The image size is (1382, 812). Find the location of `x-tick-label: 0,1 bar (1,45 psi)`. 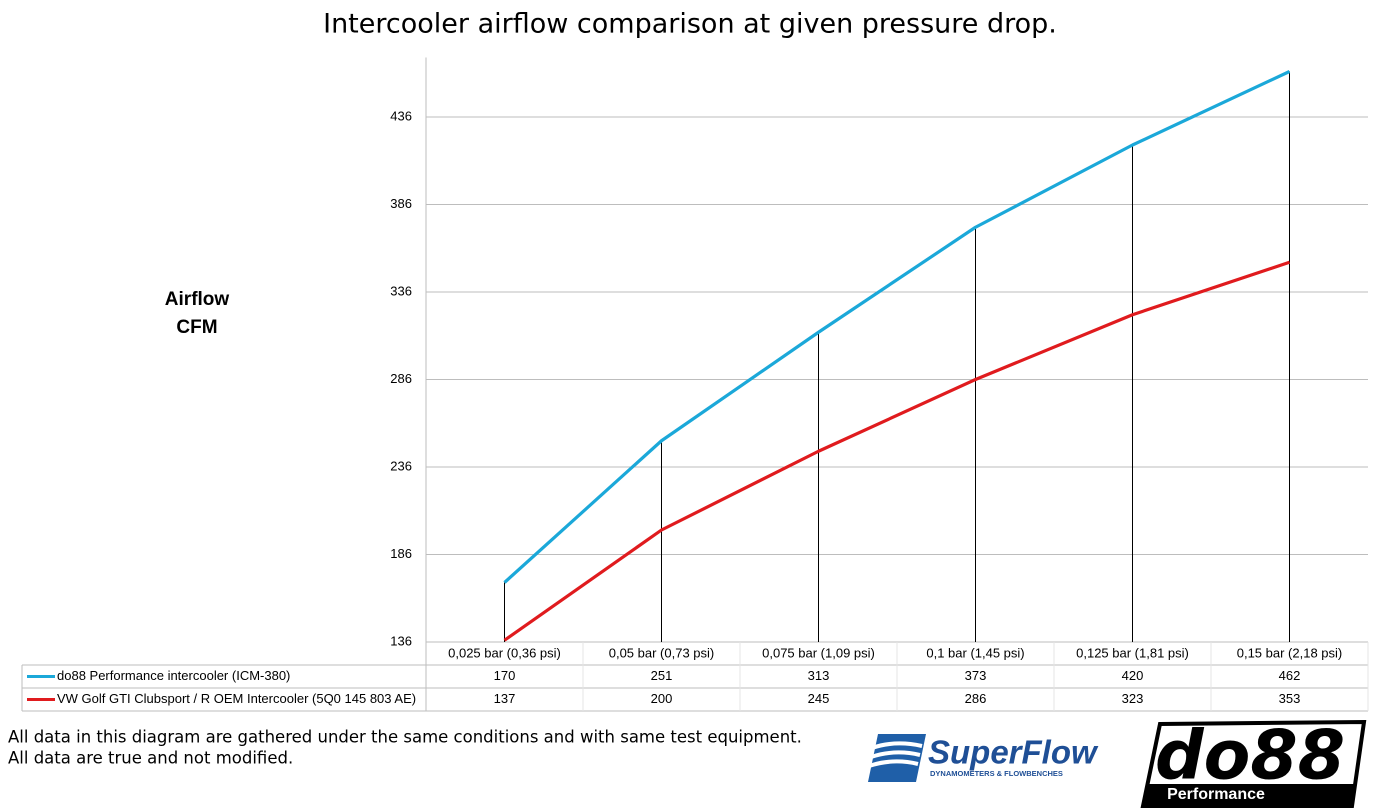

x-tick-label: 0,1 bar (1,45 psi) is located at coordinates (975, 652).